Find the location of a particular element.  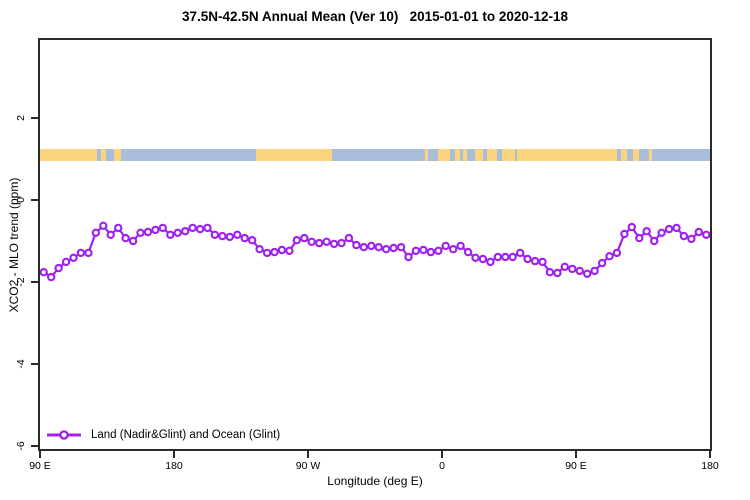

y-tick-label: 2 is located at coordinates (21, 118).